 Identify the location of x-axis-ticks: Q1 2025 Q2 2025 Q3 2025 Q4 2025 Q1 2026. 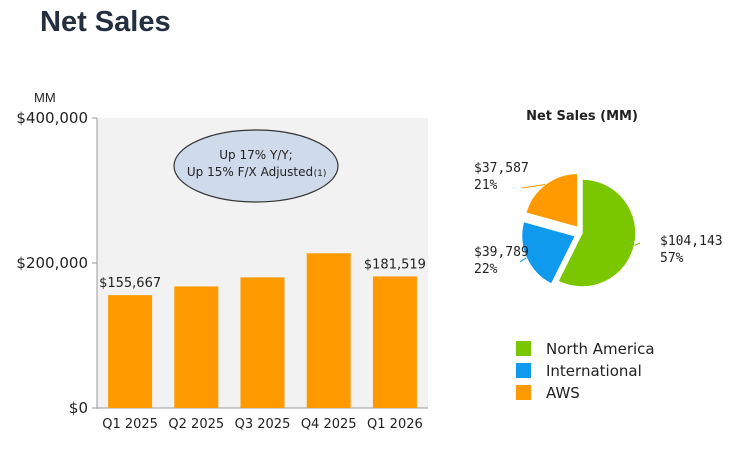
(262, 424).